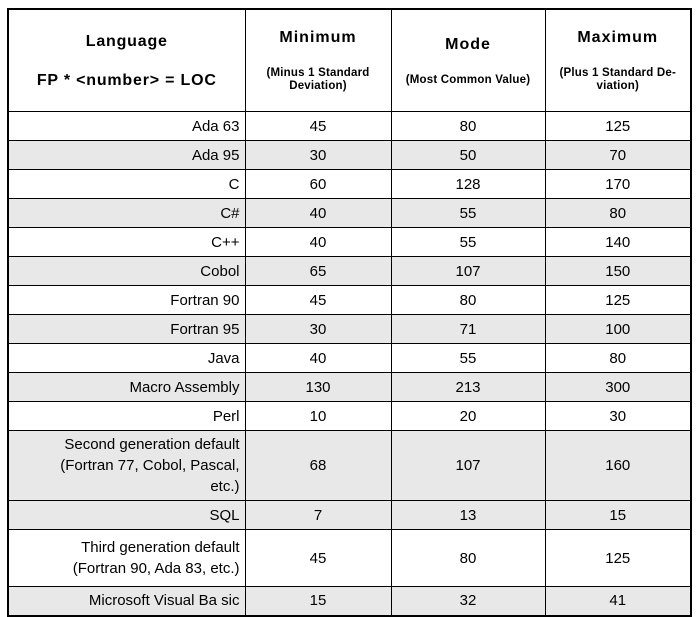 This screenshot has width=697, height=617. Describe the element at coordinates (126, 213) in the screenshot. I see `language-cell: C#` at that location.